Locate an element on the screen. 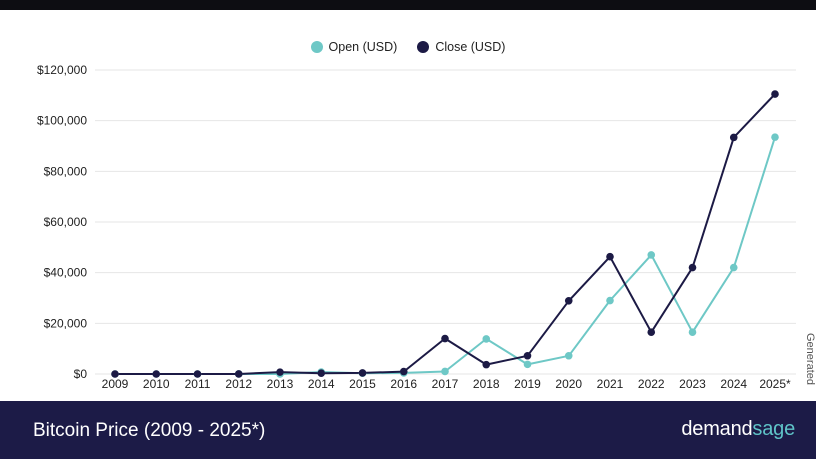 The height and width of the screenshot is (459, 816). y-tick-label: $120,000 is located at coordinates (62, 70).